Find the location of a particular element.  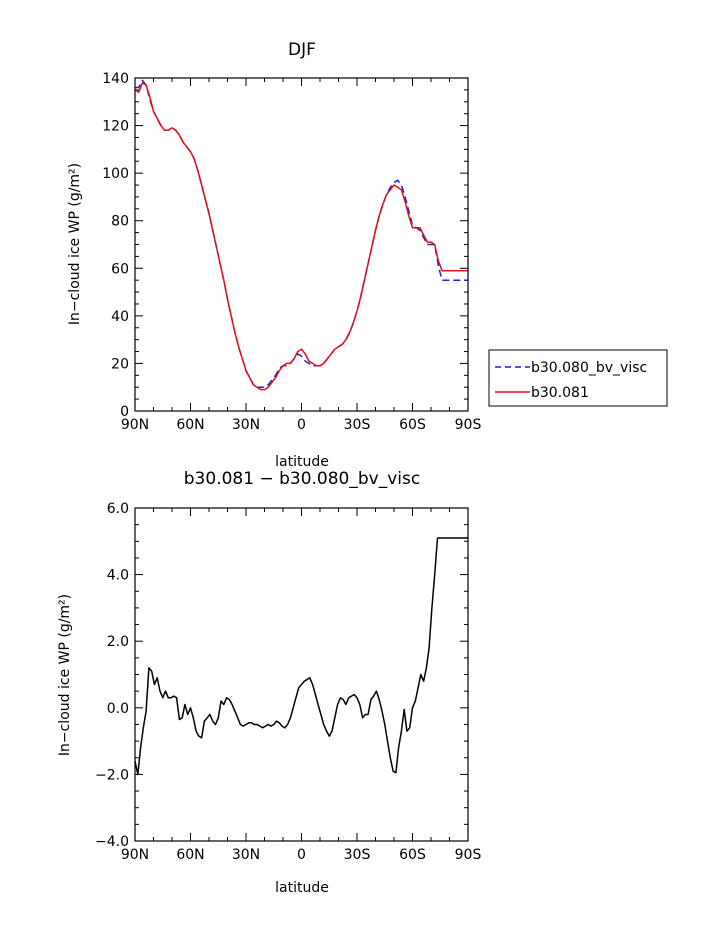

y-tick-label: −4.0 is located at coordinates (112, 842).